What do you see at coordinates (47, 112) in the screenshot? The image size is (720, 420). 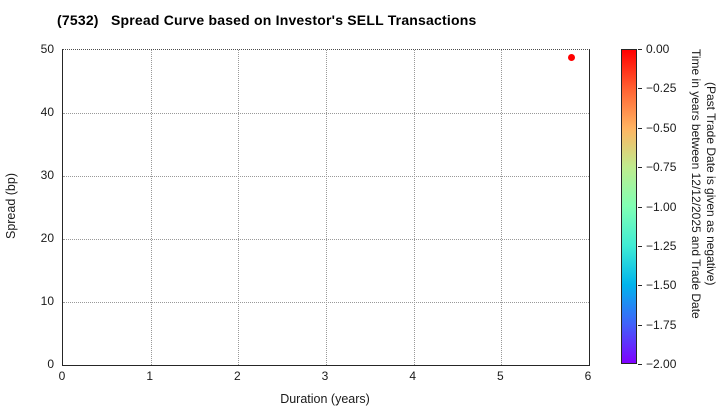 I see `y-tick-label: 40` at bounding box center [47, 112].